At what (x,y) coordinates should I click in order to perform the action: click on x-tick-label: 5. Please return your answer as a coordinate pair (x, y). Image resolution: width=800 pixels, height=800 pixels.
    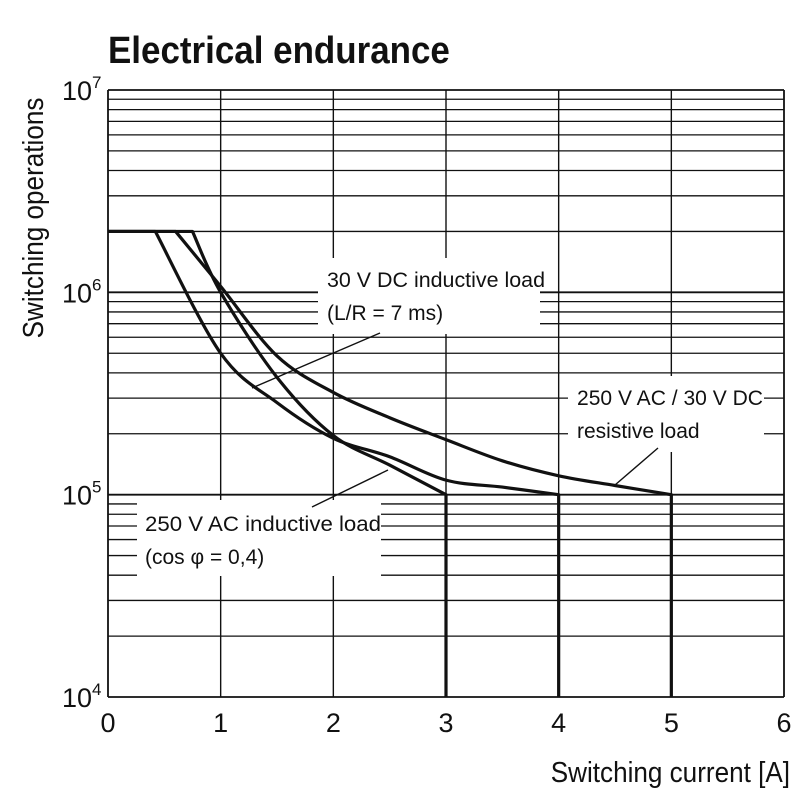
    Looking at the image, I should click on (671, 723).